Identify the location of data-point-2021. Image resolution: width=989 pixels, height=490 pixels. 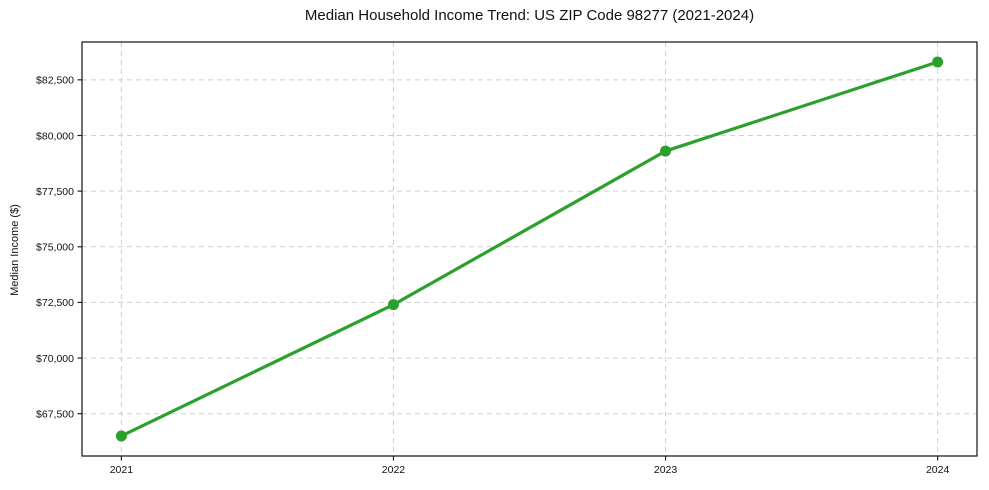
(121, 436).